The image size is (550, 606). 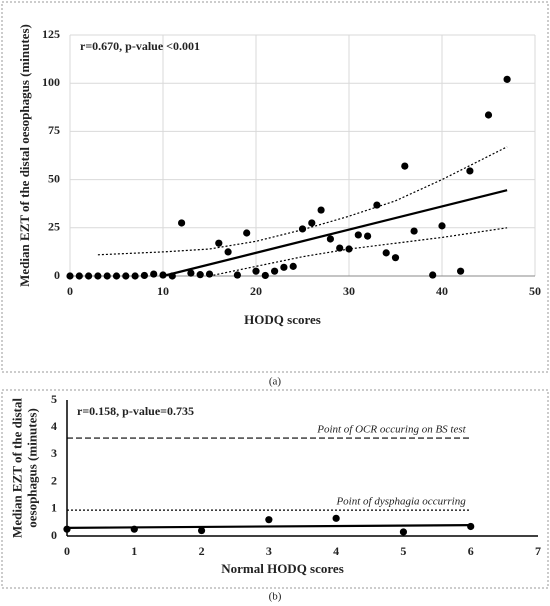 I want to click on x-tick-label: 20, so click(x=256, y=291).